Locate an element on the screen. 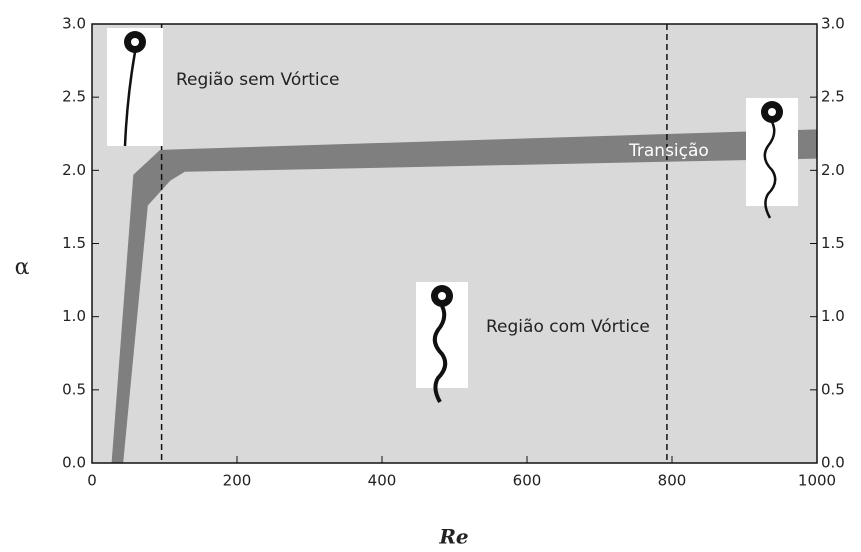  y-tick-label: 0.5 is located at coordinates (74, 389).